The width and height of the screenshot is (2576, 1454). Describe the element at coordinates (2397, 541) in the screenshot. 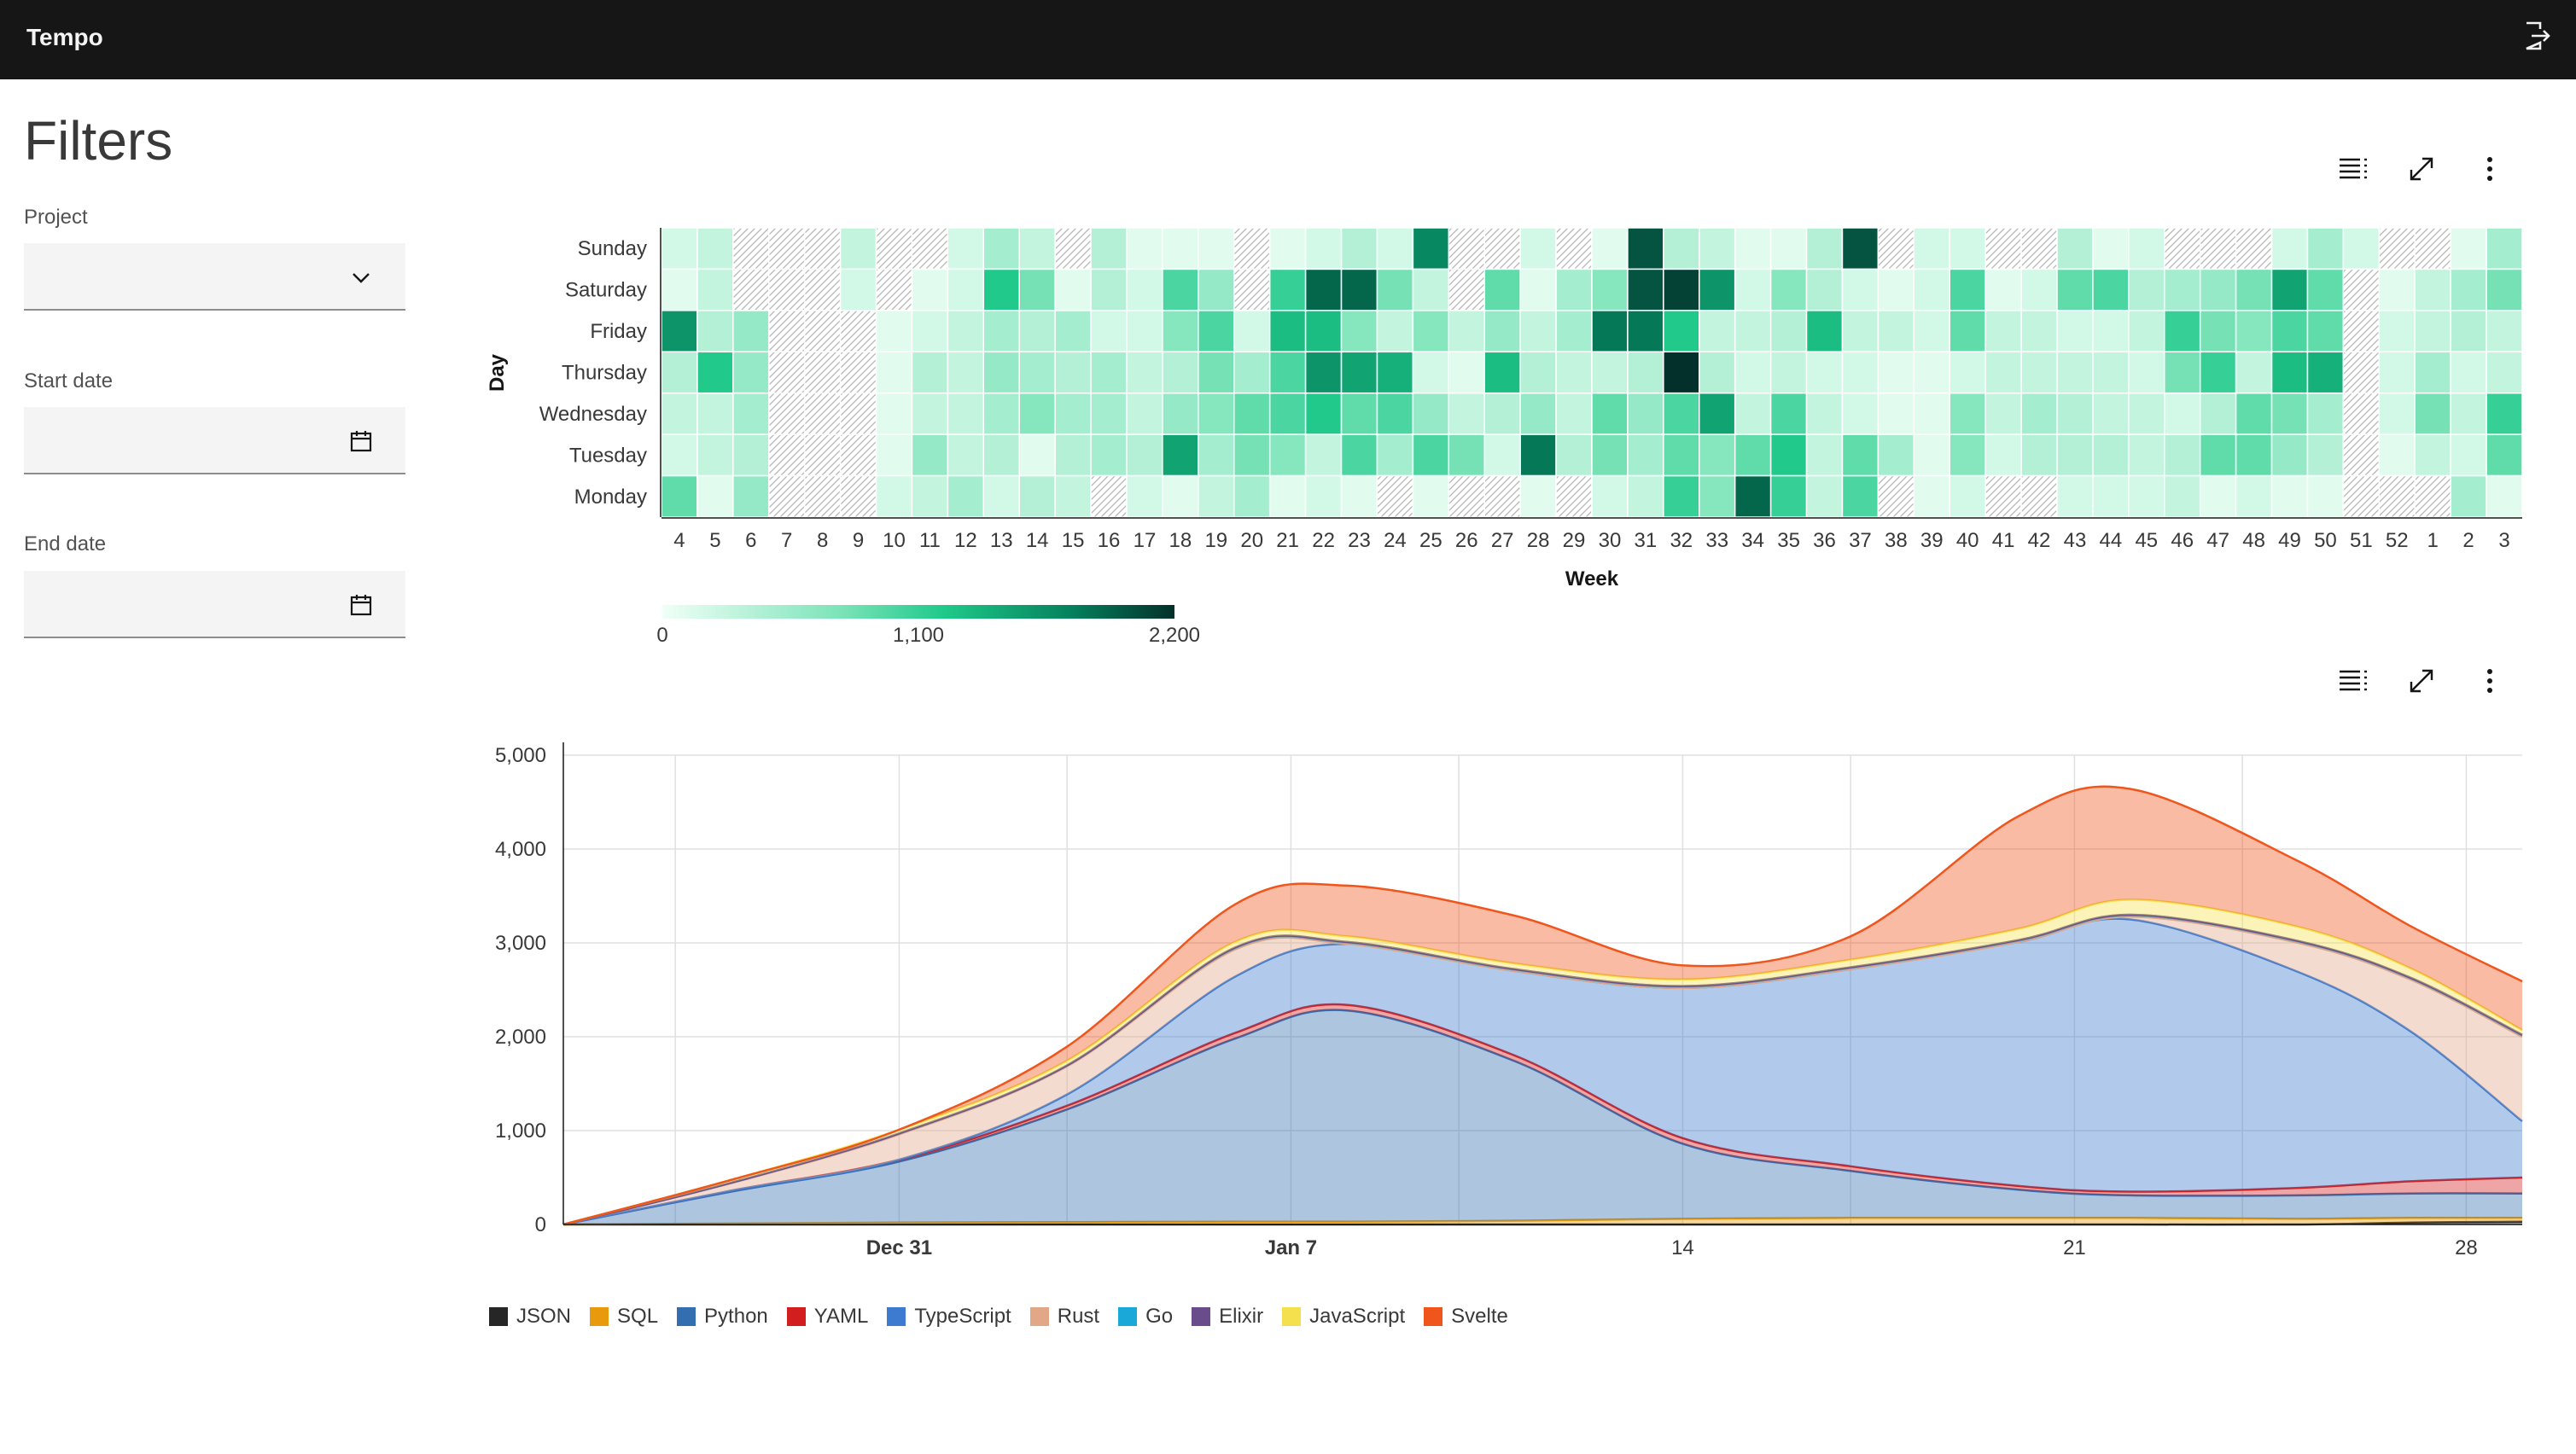

I see `heatmap-x-tick: 52` at that location.